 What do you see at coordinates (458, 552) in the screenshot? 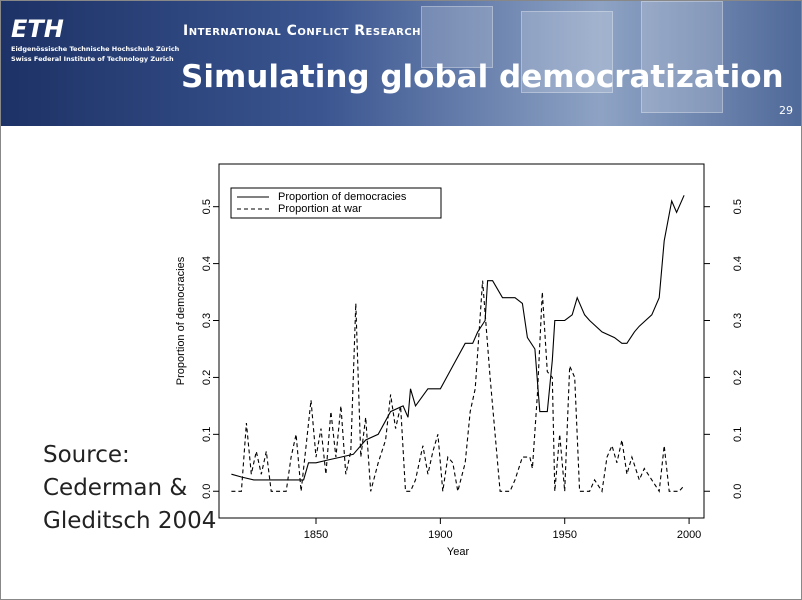
I see `x-axis-title: Year` at bounding box center [458, 552].